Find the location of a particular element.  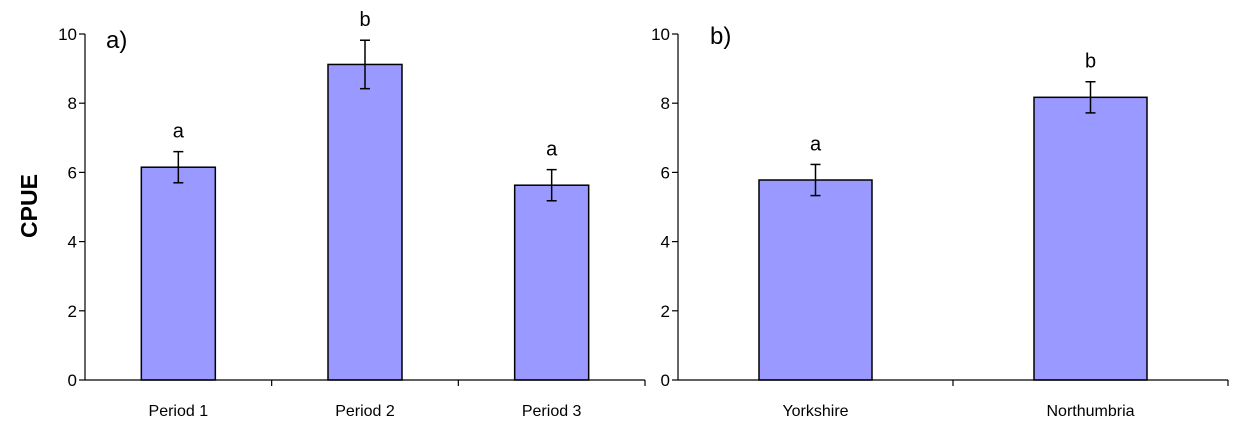

y-axis-label: CPUE is located at coordinates (29, 206).